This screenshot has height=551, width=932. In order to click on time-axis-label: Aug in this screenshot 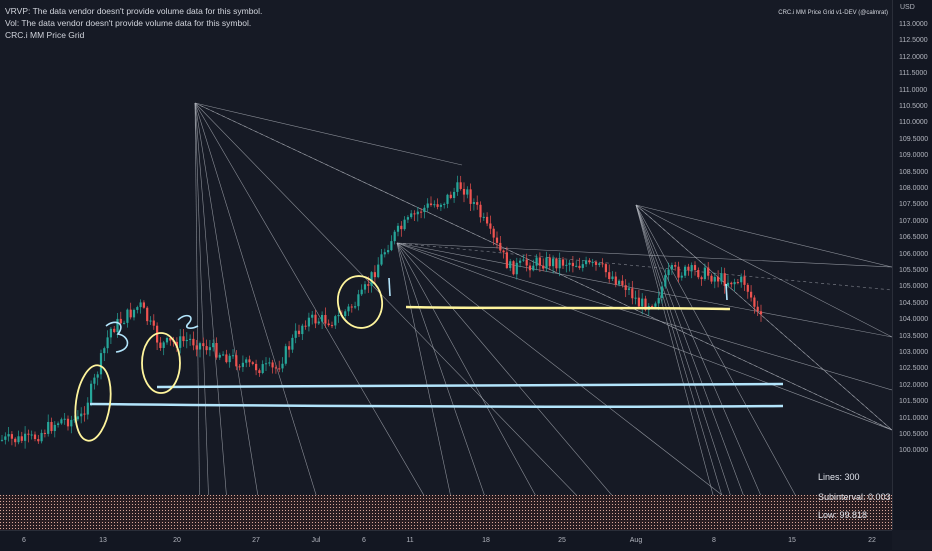, I will do `click(636, 540)`.